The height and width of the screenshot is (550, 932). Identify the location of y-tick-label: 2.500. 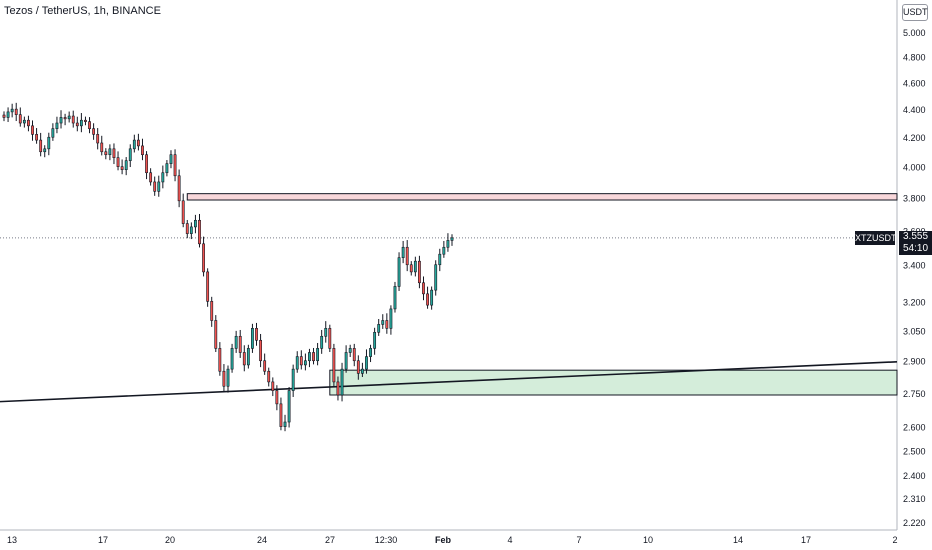
(914, 451).